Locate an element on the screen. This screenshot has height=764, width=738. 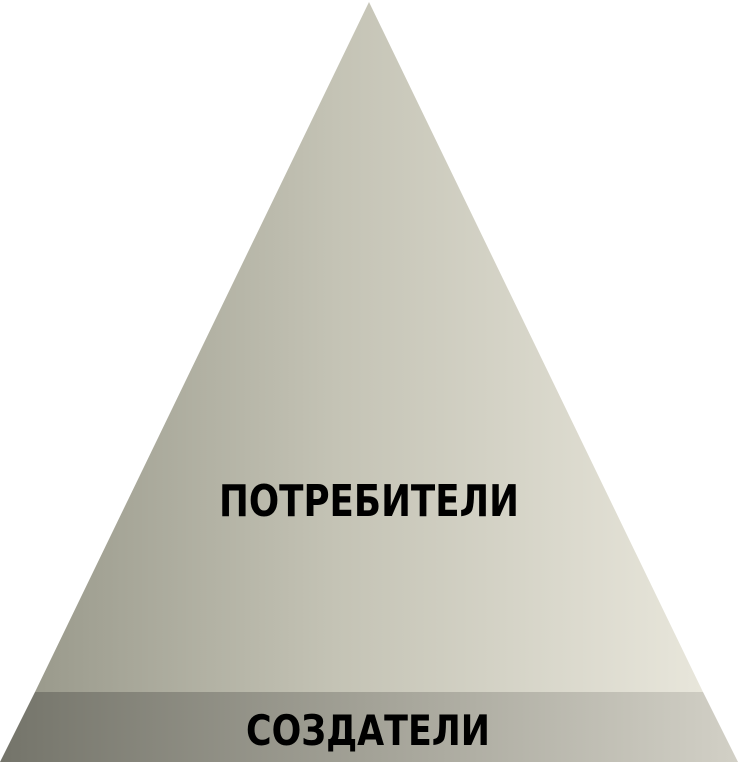
tier-label-creators: СОЗДАТЕЛИ is located at coordinates (368, 730).